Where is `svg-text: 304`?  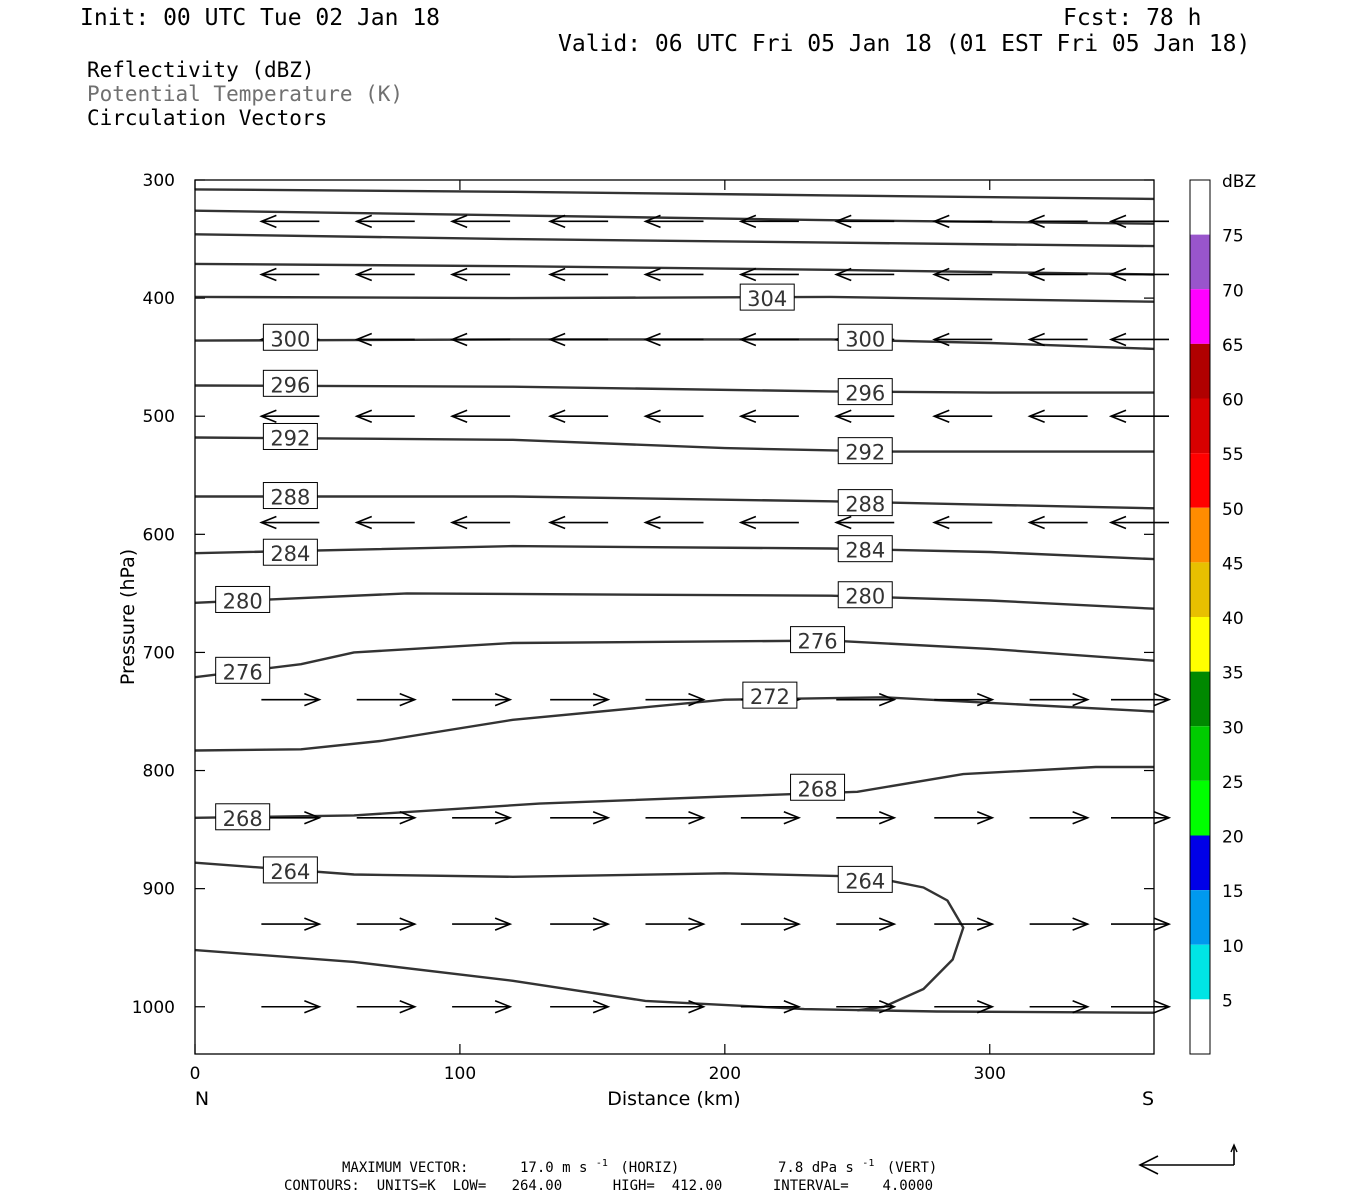
svg-text: 304 is located at coordinates (767, 299).